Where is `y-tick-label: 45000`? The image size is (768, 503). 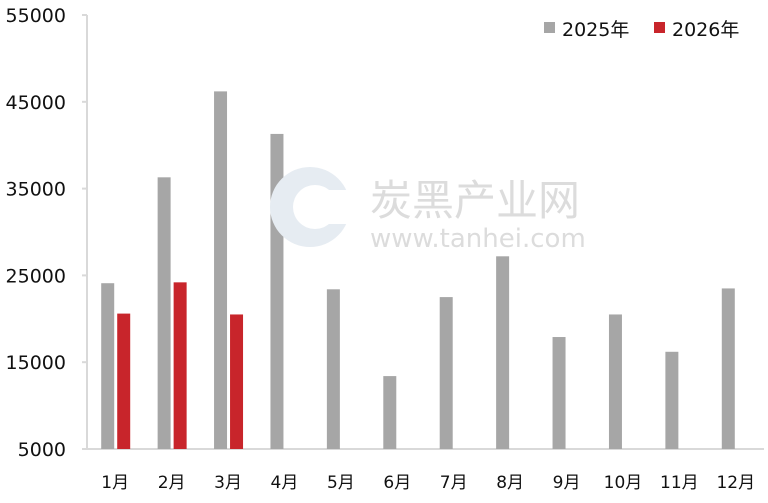
y-tick-label: 45000 is located at coordinates (36, 103).